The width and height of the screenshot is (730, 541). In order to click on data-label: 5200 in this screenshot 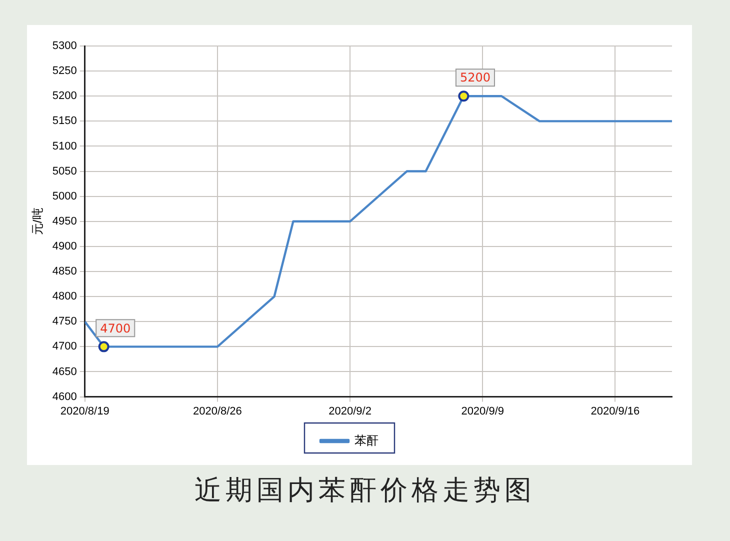, I will do `click(475, 77)`.